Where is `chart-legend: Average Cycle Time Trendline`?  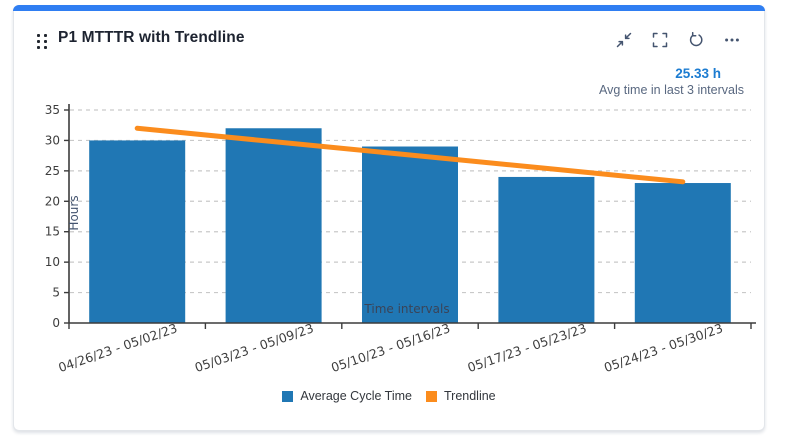
chart-legend: Average Cycle Time Trendline is located at coordinates (389, 396).